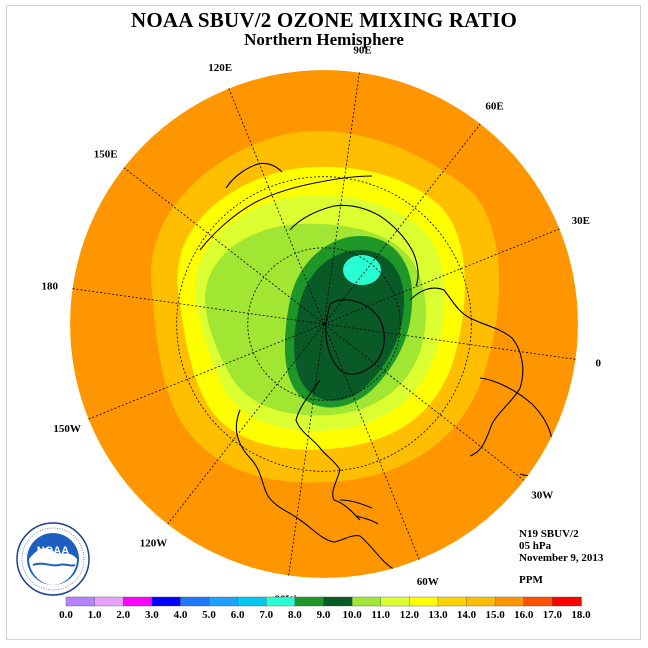 Image resolution: width=648 pixels, height=648 pixels. What do you see at coordinates (410, 615) in the screenshot?
I see `colorbar-tick-label: 12.0` at bounding box center [410, 615].